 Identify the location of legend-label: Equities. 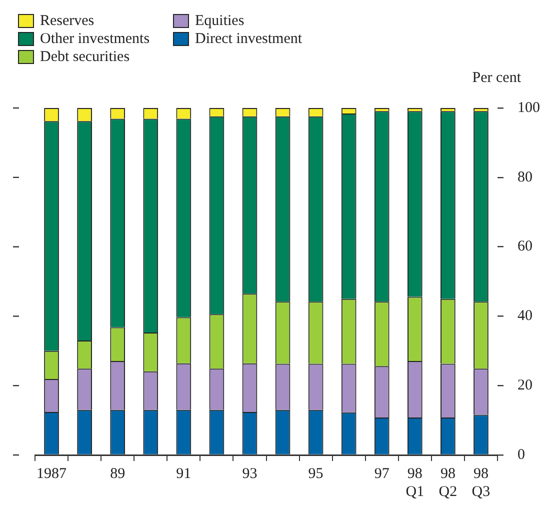
(219, 21).